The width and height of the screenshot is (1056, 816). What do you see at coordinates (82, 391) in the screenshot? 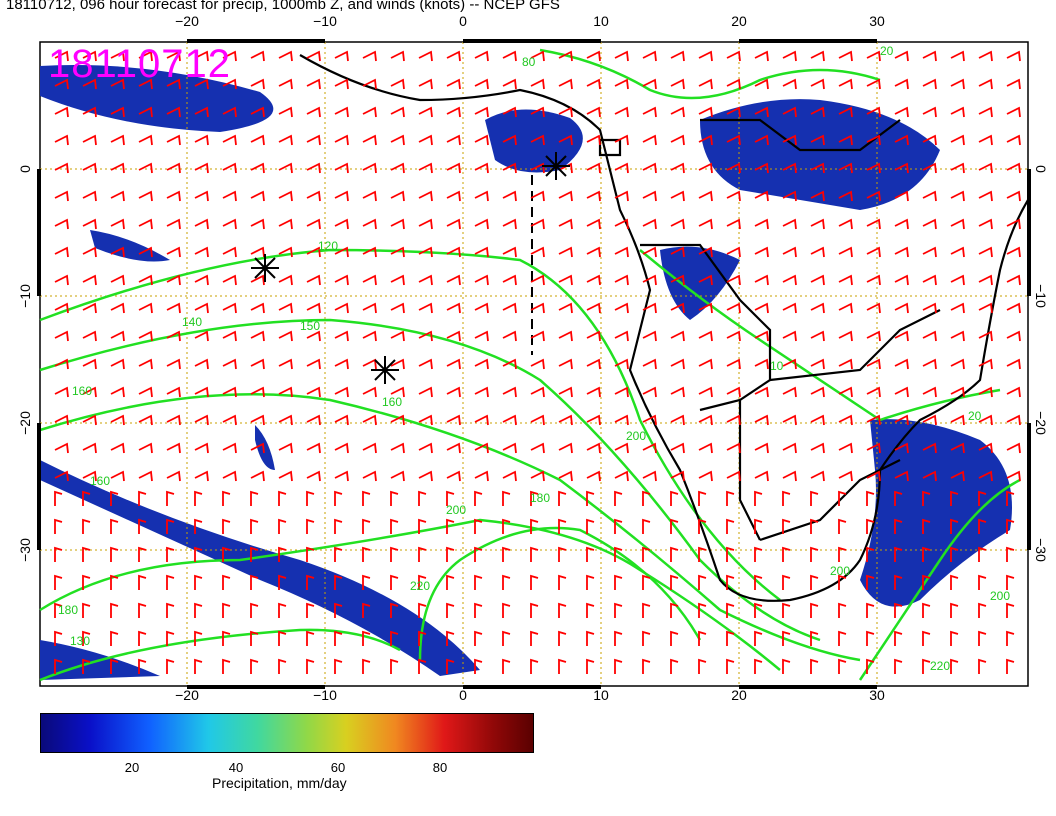
I see `contour-label: 160` at bounding box center [82, 391].